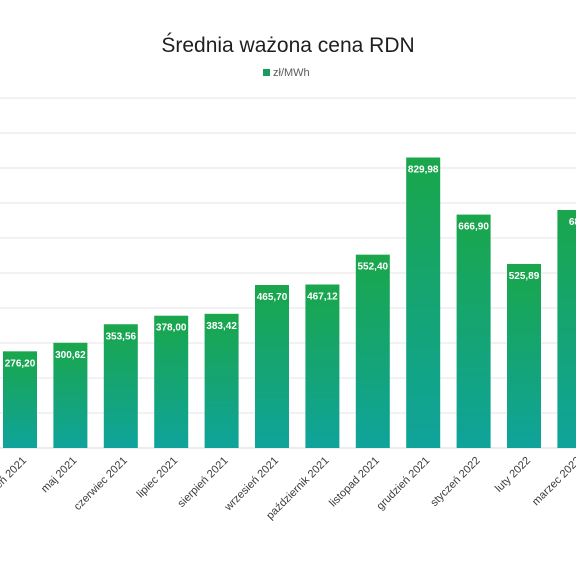 The width and height of the screenshot is (576, 576). Describe the element at coordinates (455, 482) in the screenshot. I see `x-tick-label: styczeń 2022` at that location.